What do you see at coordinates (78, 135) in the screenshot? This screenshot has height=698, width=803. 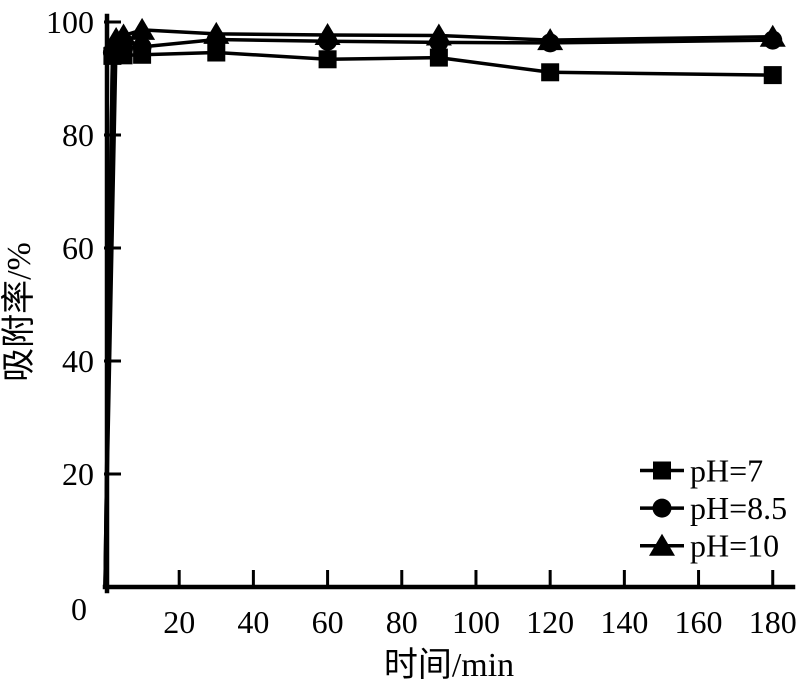 I see `y-tick-label: 80` at bounding box center [78, 135].